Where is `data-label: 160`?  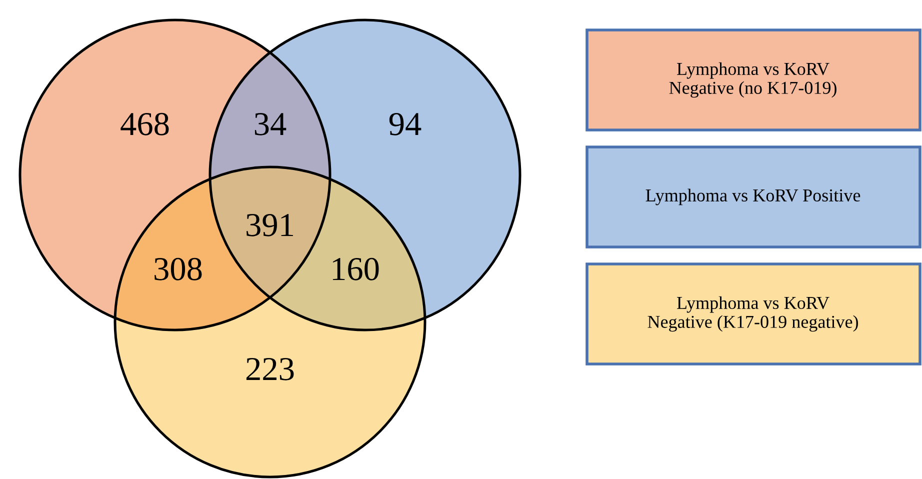 data-label: 160 is located at coordinates (355, 269).